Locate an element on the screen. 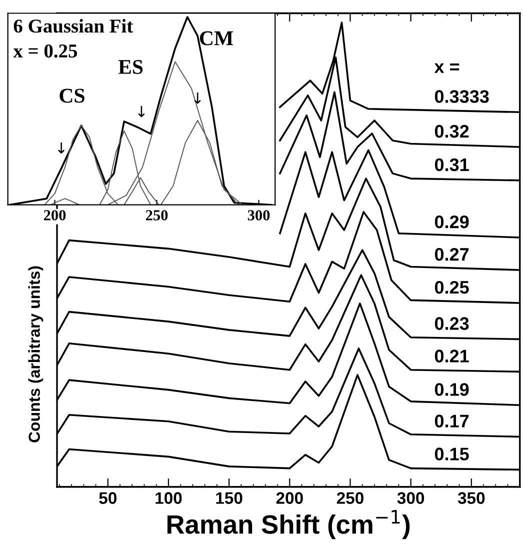 This screenshot has height=552, width=523. series-label: 0.31 is located at coordinates (451, 165).